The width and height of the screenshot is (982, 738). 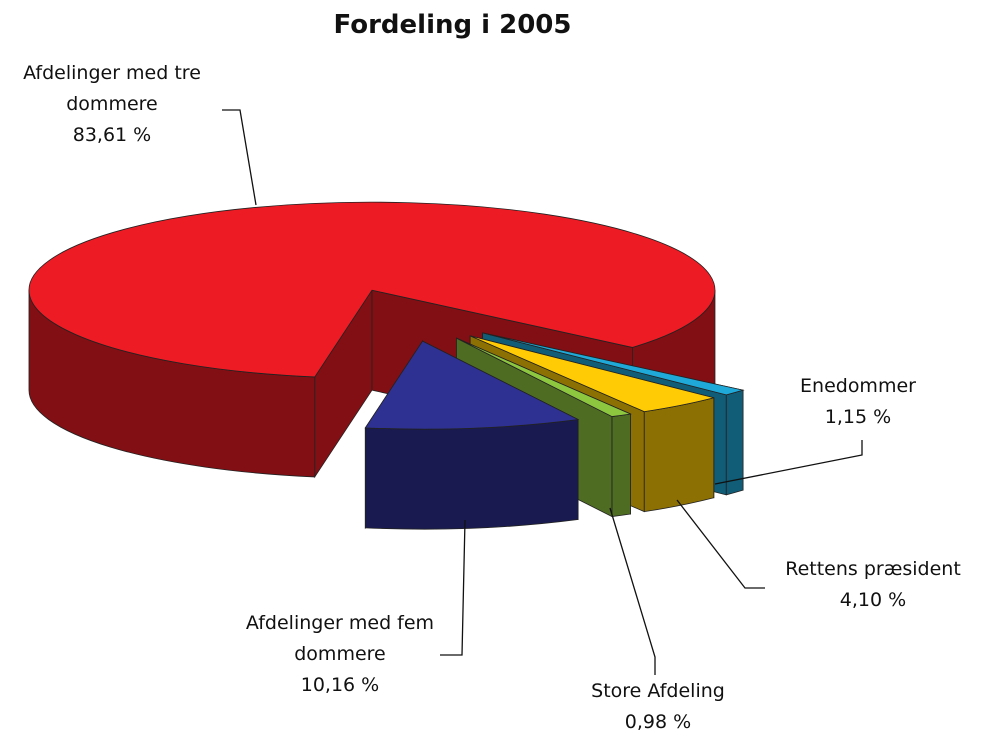 I want to click on value-label: 0,98 %, so click(x=658, y=722).